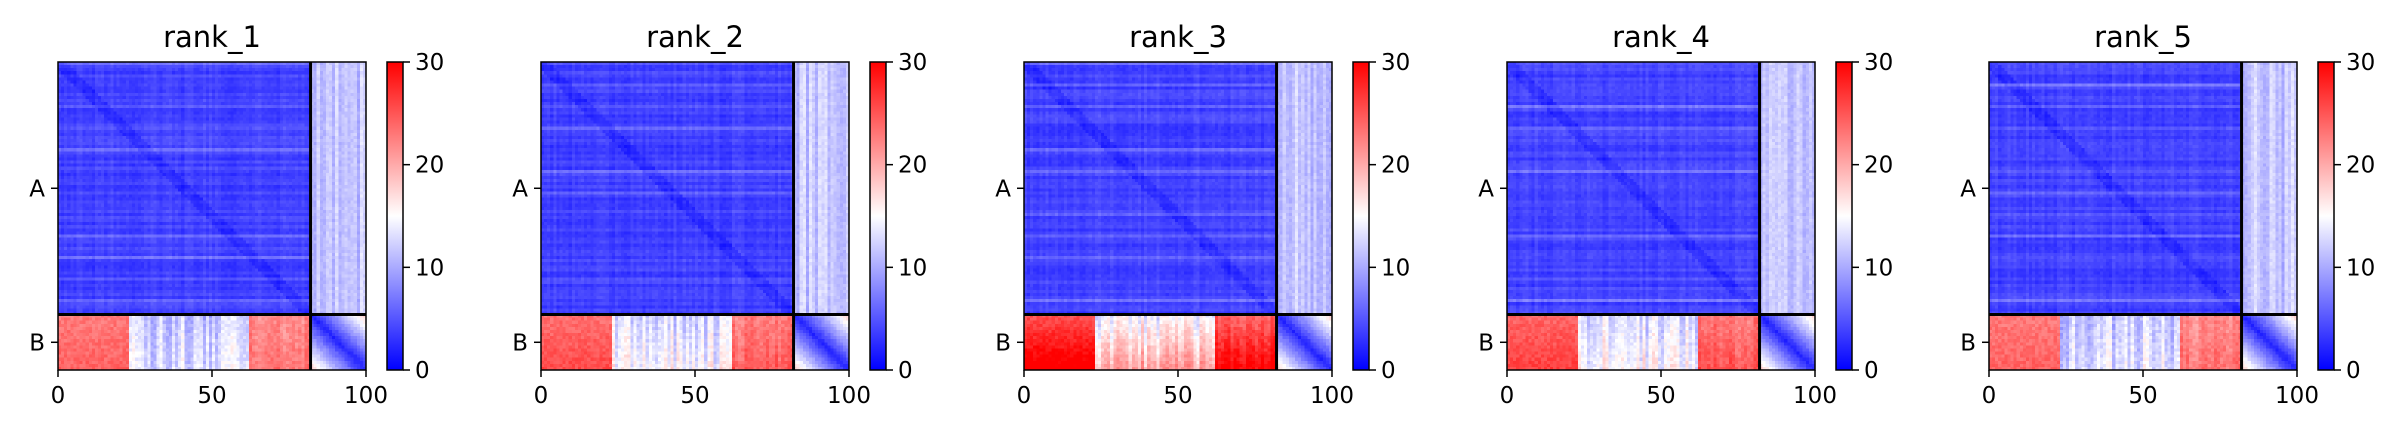 The width and height of the screenshot is (2401, 438). I want to click on panel-title: rank_5, so click(2143, 37).